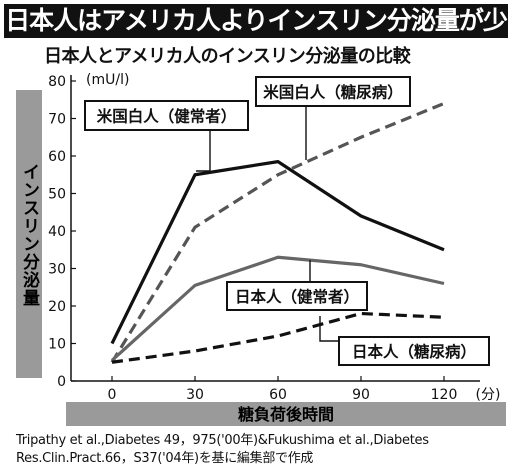 This screenshot has width=512, height=476. Describe the element at coordinates (61, 382) in the screenshot. I see `y-tick-label: 0` at that location.